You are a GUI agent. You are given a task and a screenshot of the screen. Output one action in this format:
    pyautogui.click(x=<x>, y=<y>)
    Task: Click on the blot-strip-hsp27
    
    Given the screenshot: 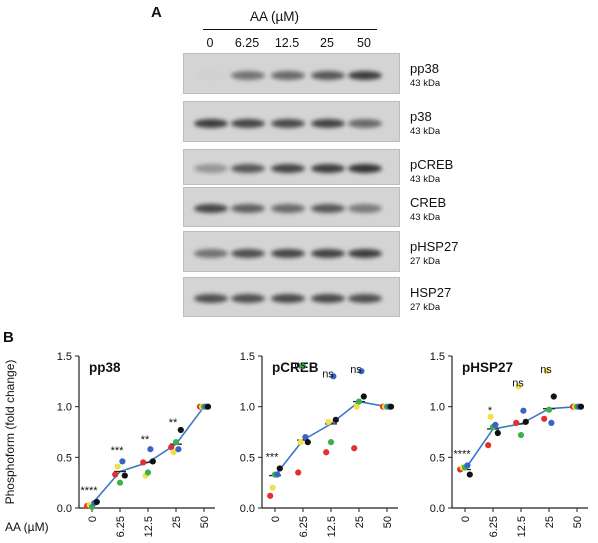 What is the action you would take?
    pyautogui.click(x=291, y=297)
    